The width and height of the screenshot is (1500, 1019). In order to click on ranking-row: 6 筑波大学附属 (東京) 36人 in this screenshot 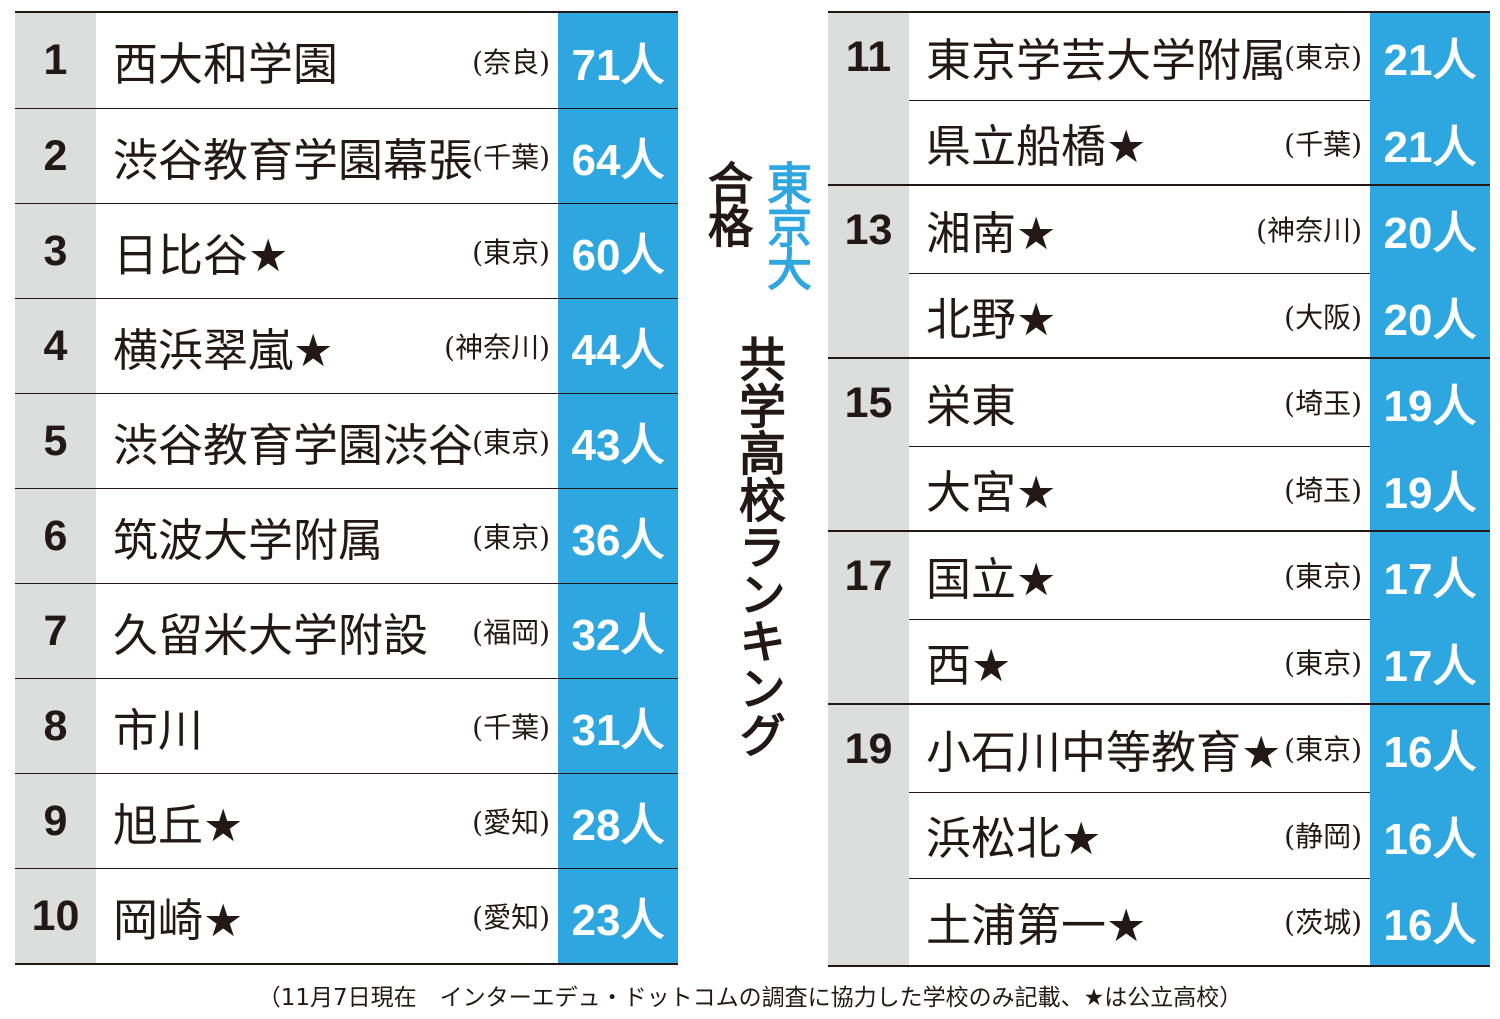, I will do `click(346, 535)`.